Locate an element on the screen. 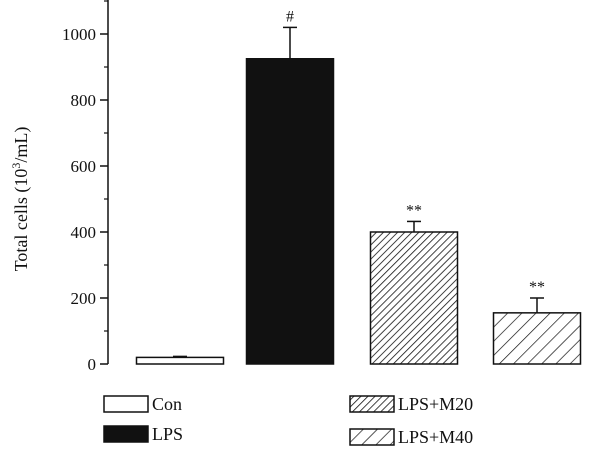  legend-swatch-lps-m40 is located at coordinates (372, 437).